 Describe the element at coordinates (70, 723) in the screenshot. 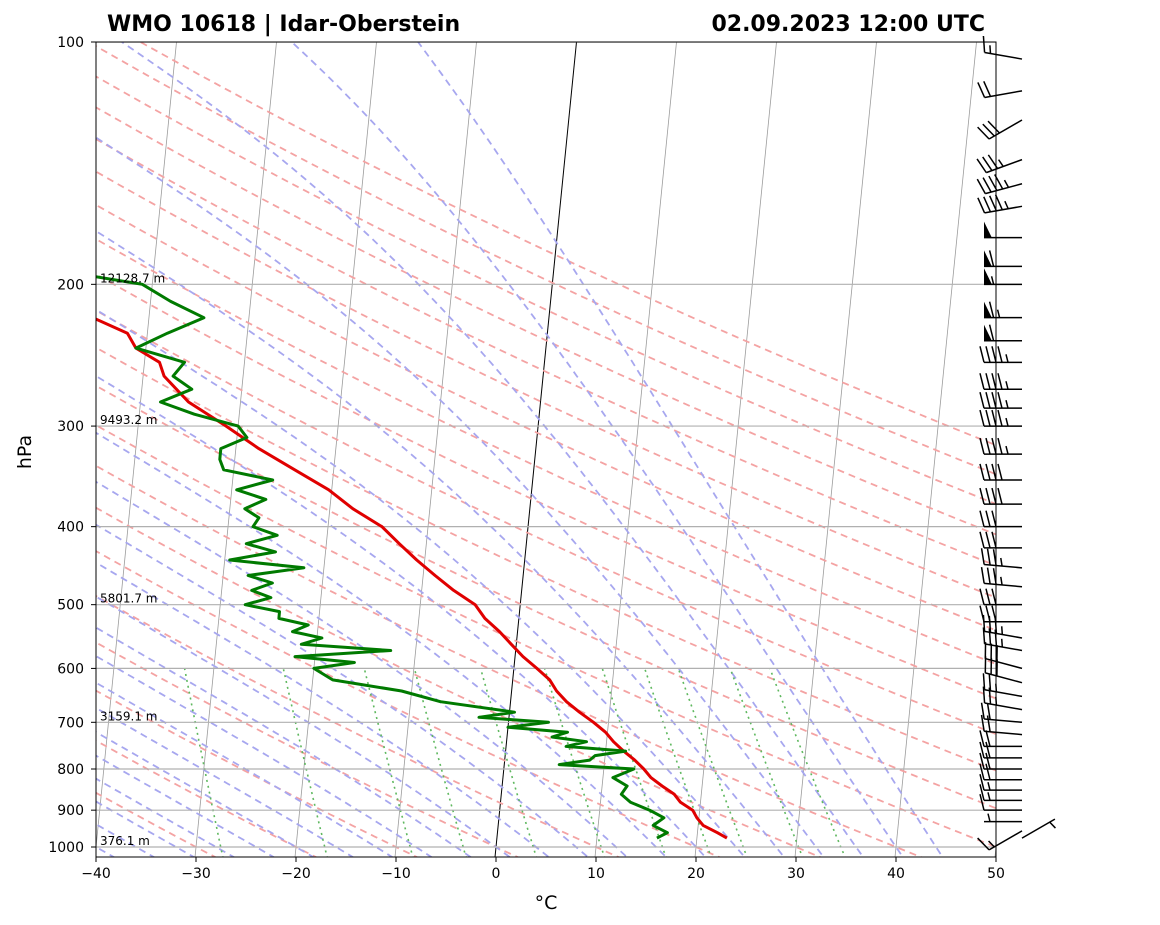

I see `y-tick-label: 700` at that location.